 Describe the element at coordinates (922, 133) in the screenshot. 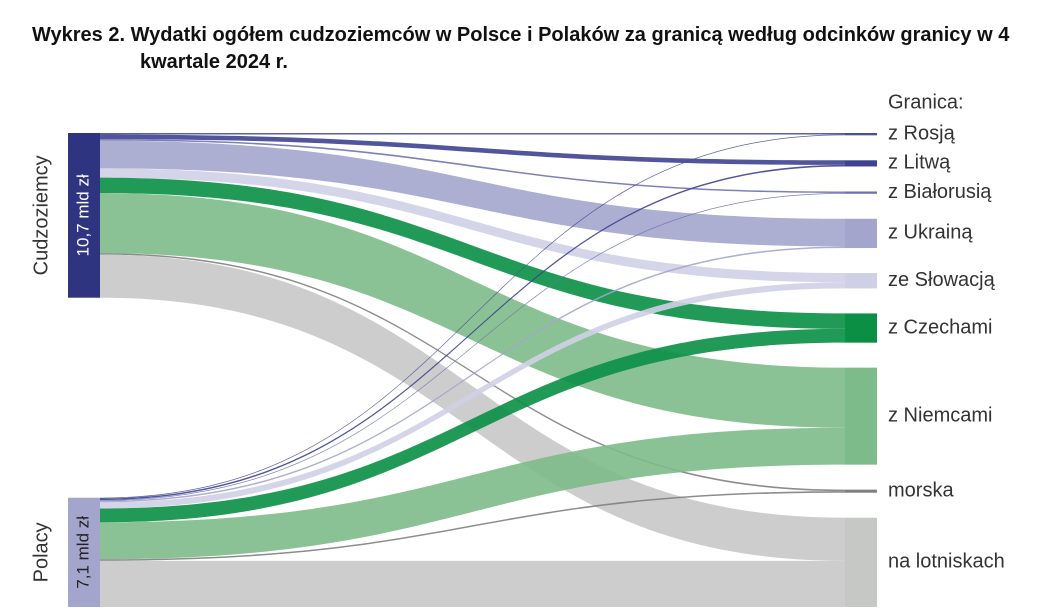

I see `target-label: z Rosją` at that location.